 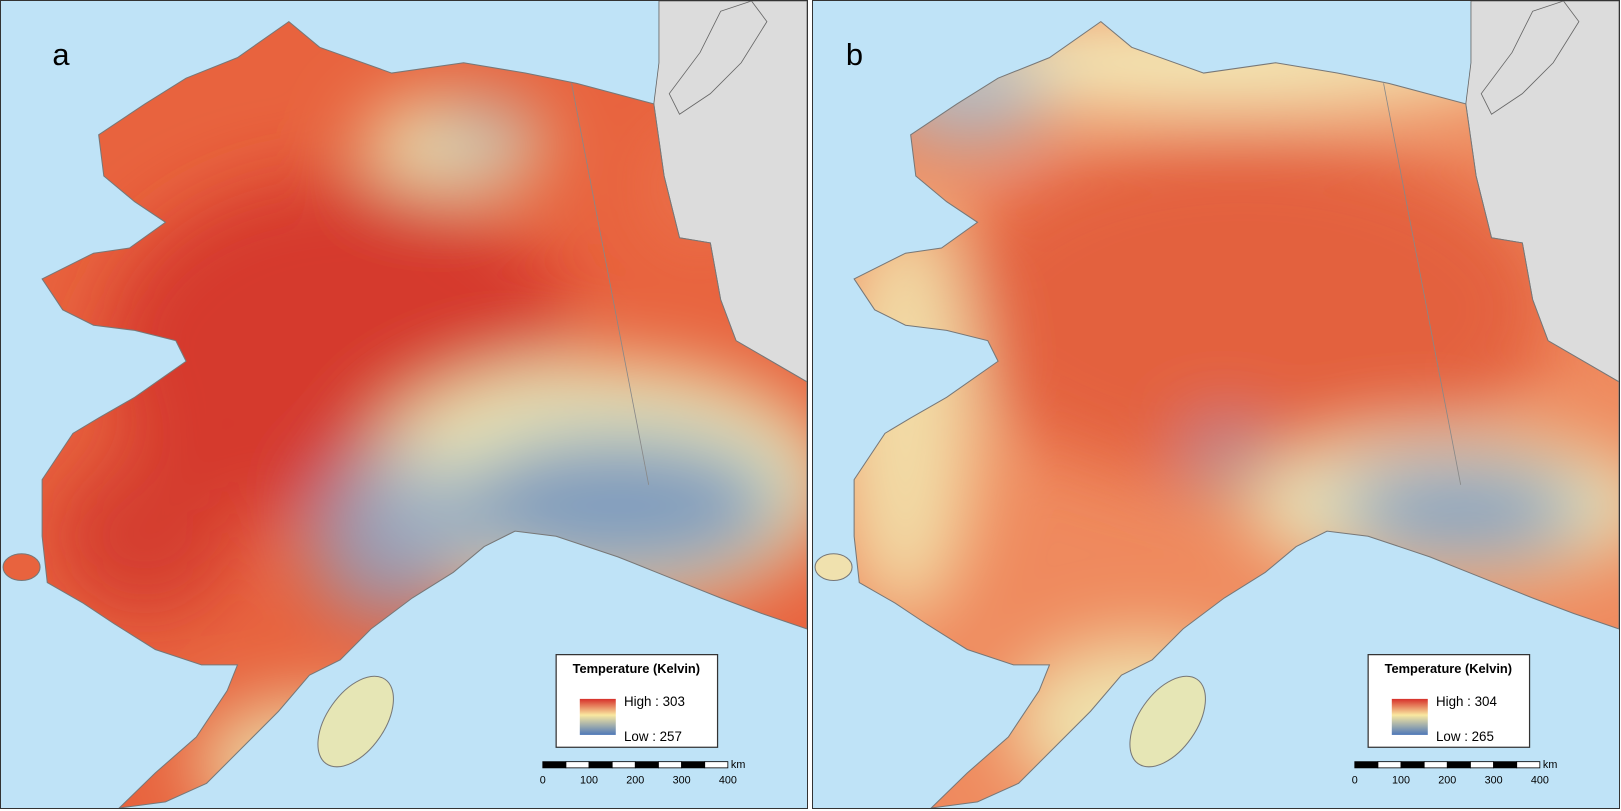 I want to click on legend-high: High : 303, so click(x=654, y=701).